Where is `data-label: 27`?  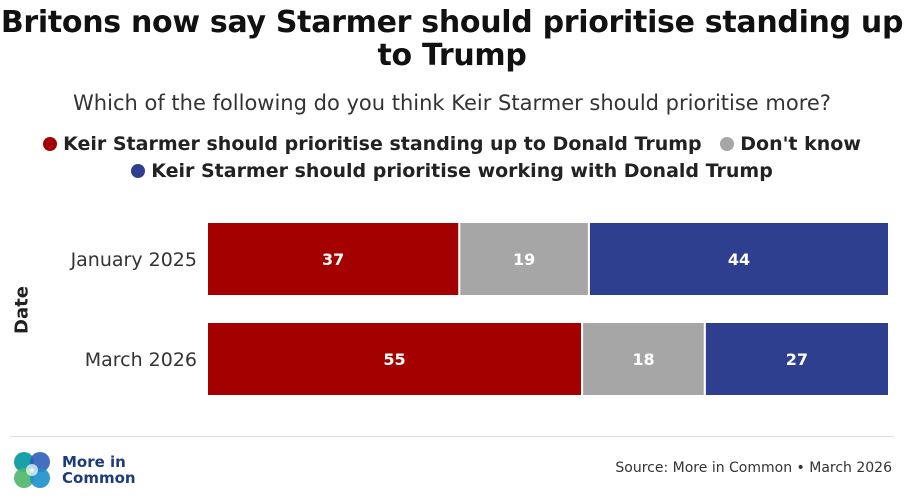 data-label: 27 is located at coordinates (797, 359).